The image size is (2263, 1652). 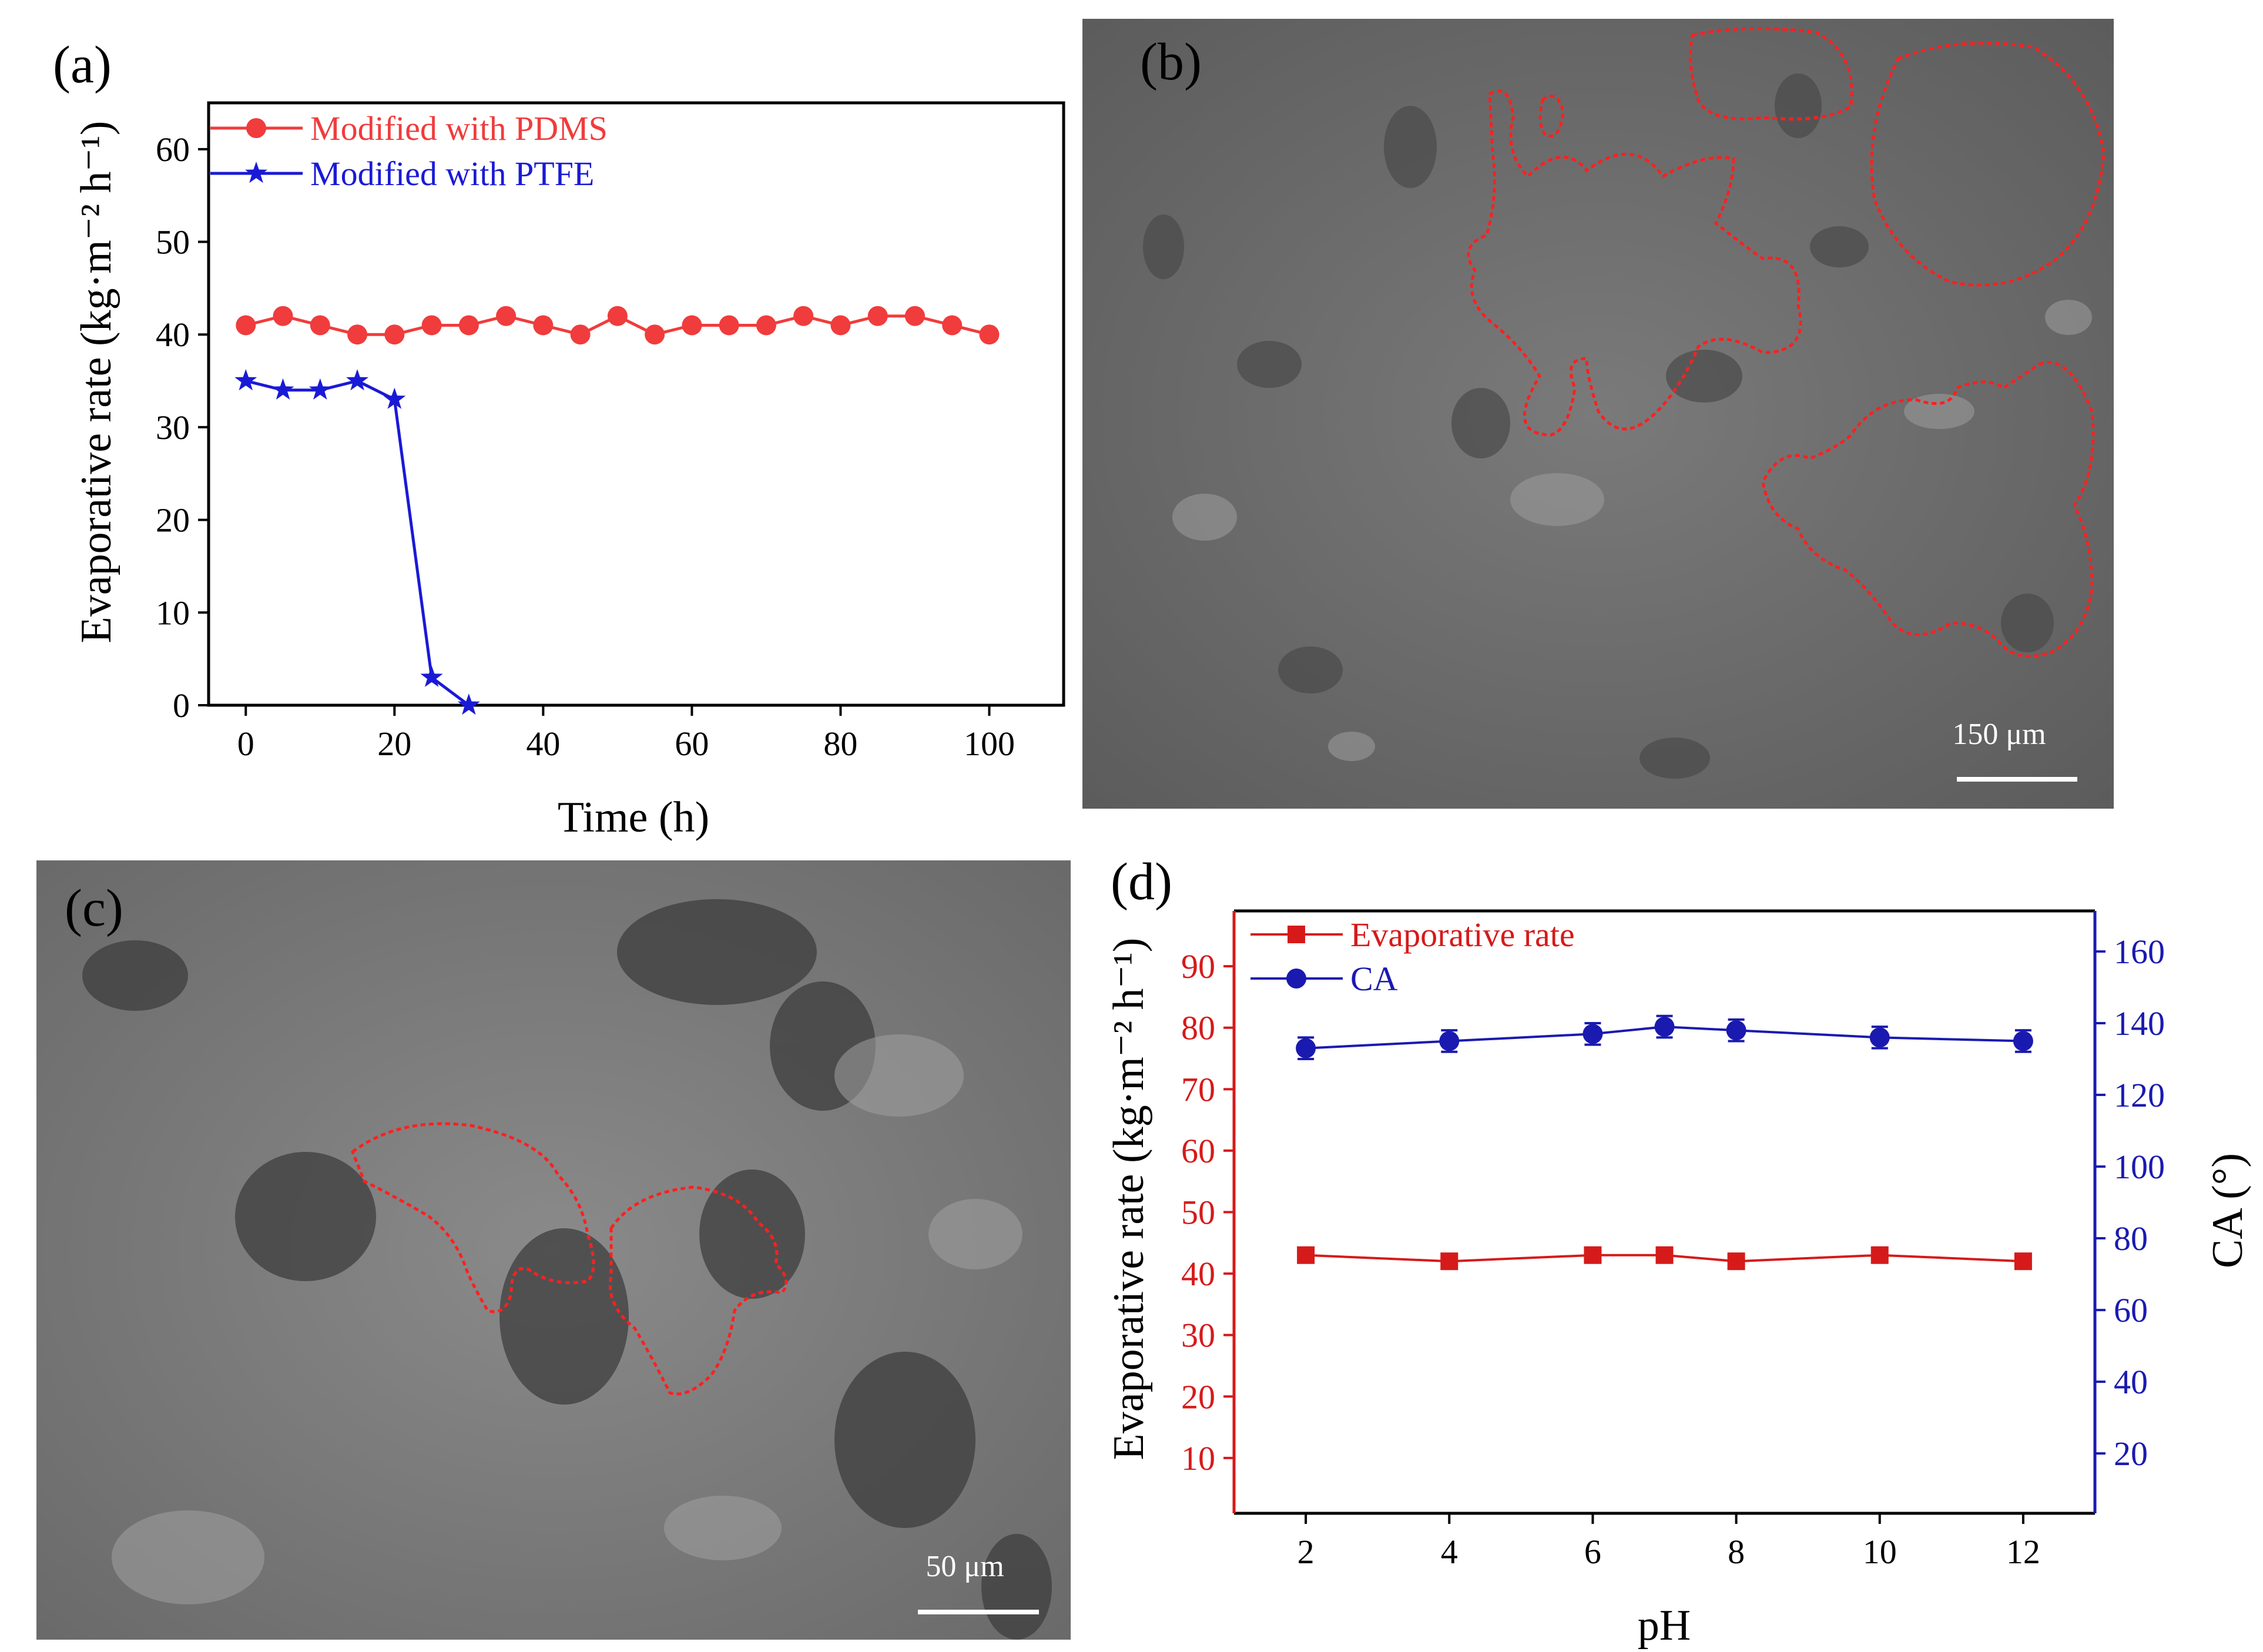 I want to click on crystal-region-b3, so click(x=1988, y=164).